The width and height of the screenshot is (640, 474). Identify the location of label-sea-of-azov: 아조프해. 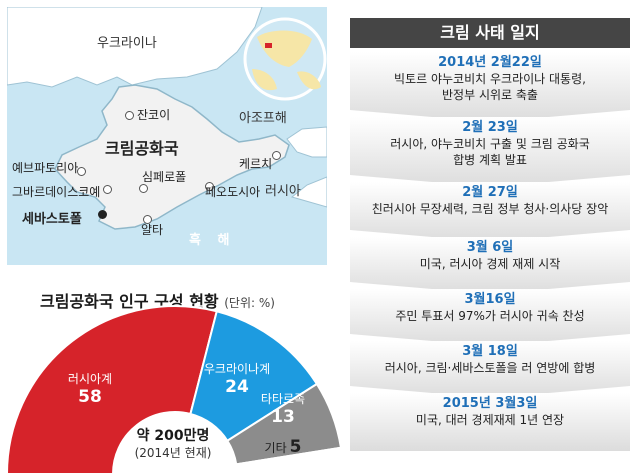
(263, 118).